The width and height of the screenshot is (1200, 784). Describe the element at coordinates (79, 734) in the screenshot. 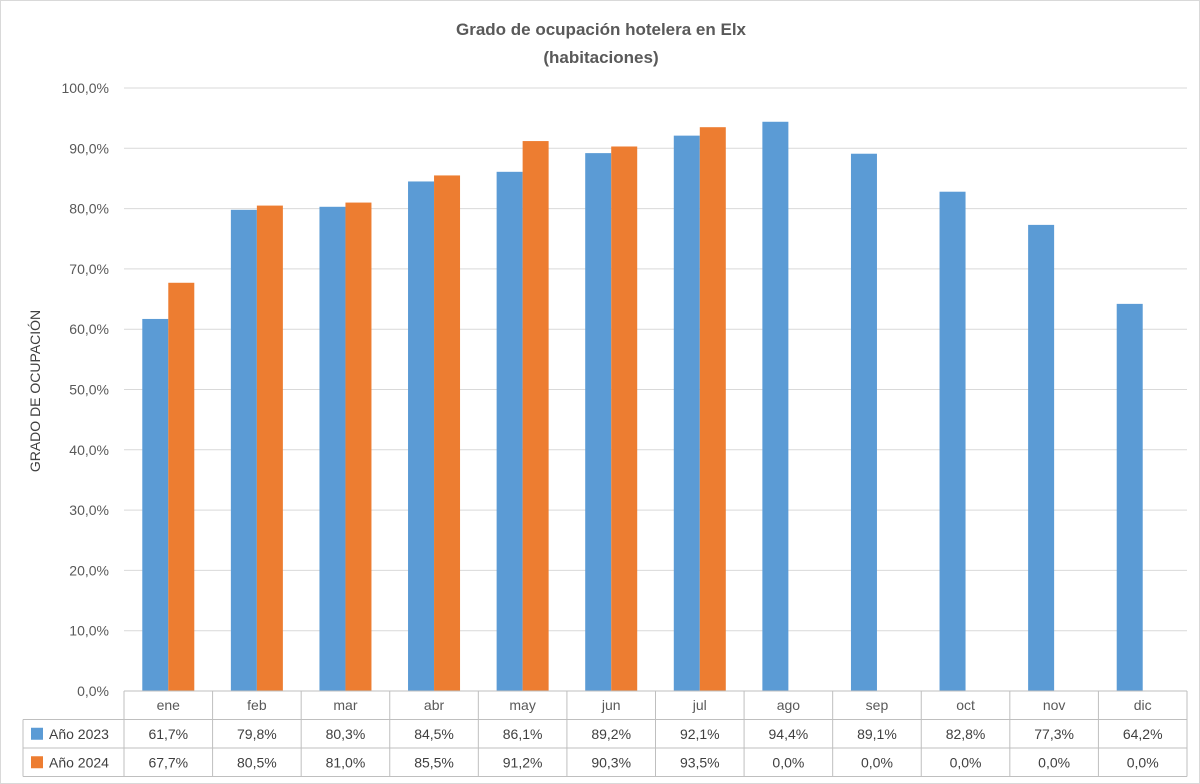

I see `legend-label: Año 2023` at that location.